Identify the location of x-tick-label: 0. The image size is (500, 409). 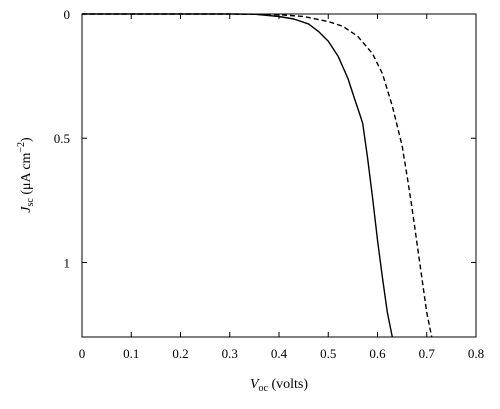
(82, 353).